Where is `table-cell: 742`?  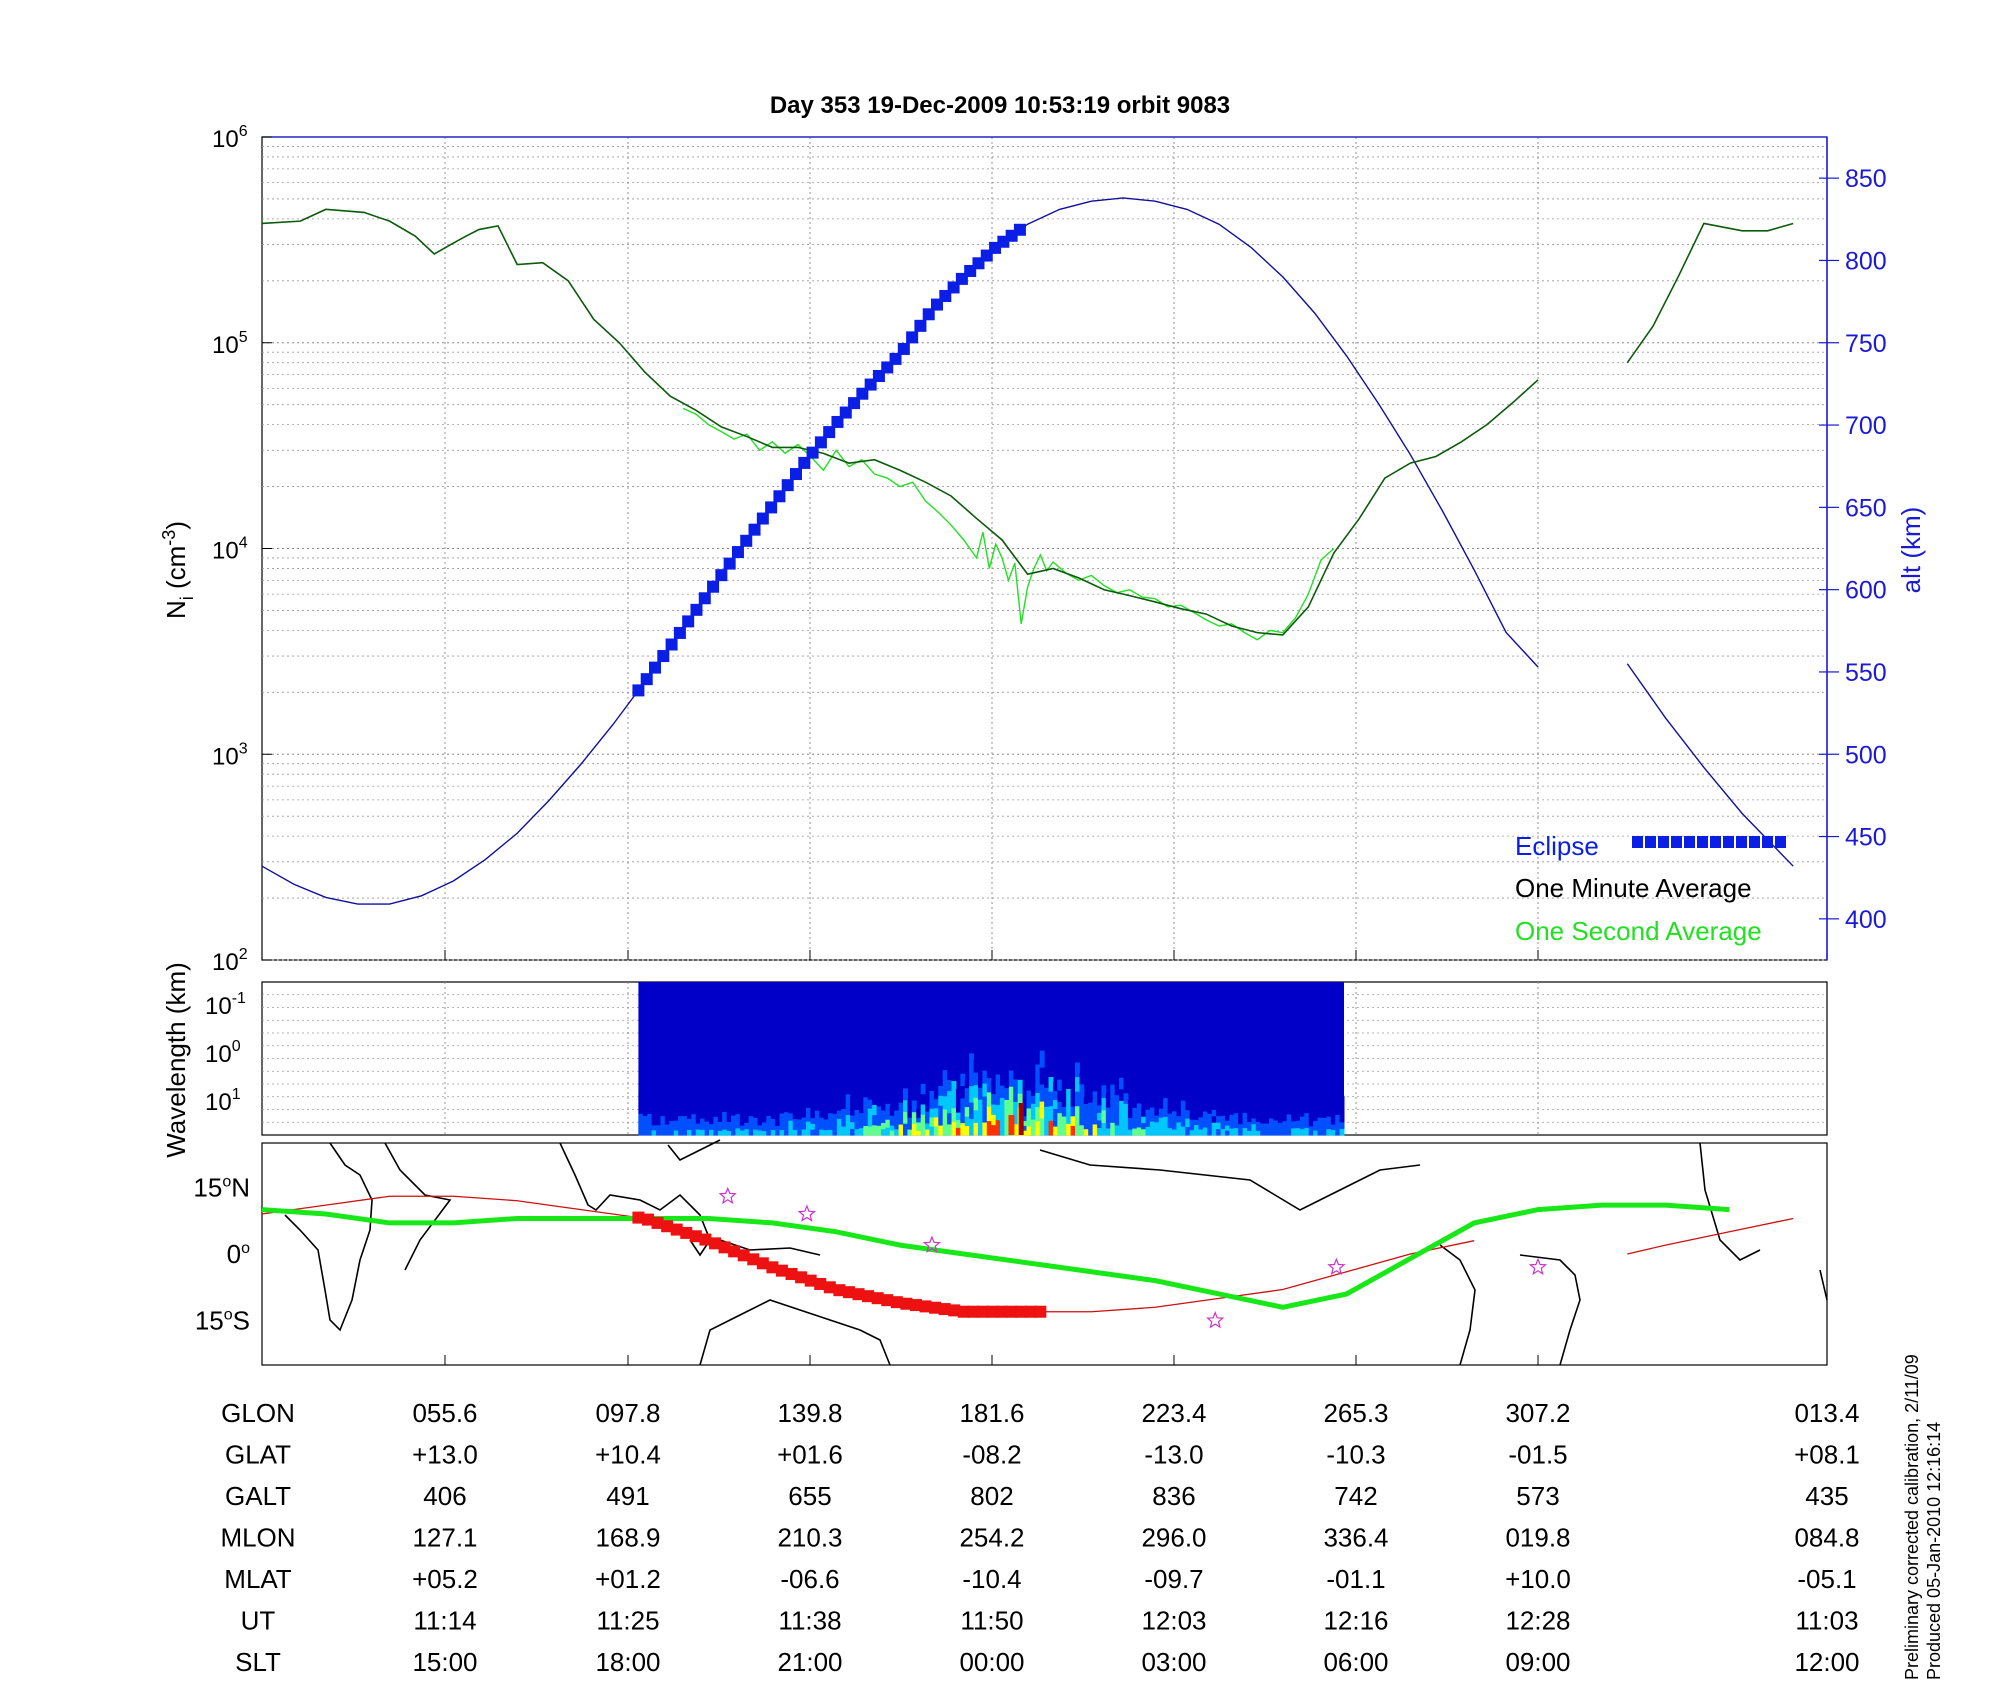 table-cell: 742 is located at coordinates (1355, 1496).